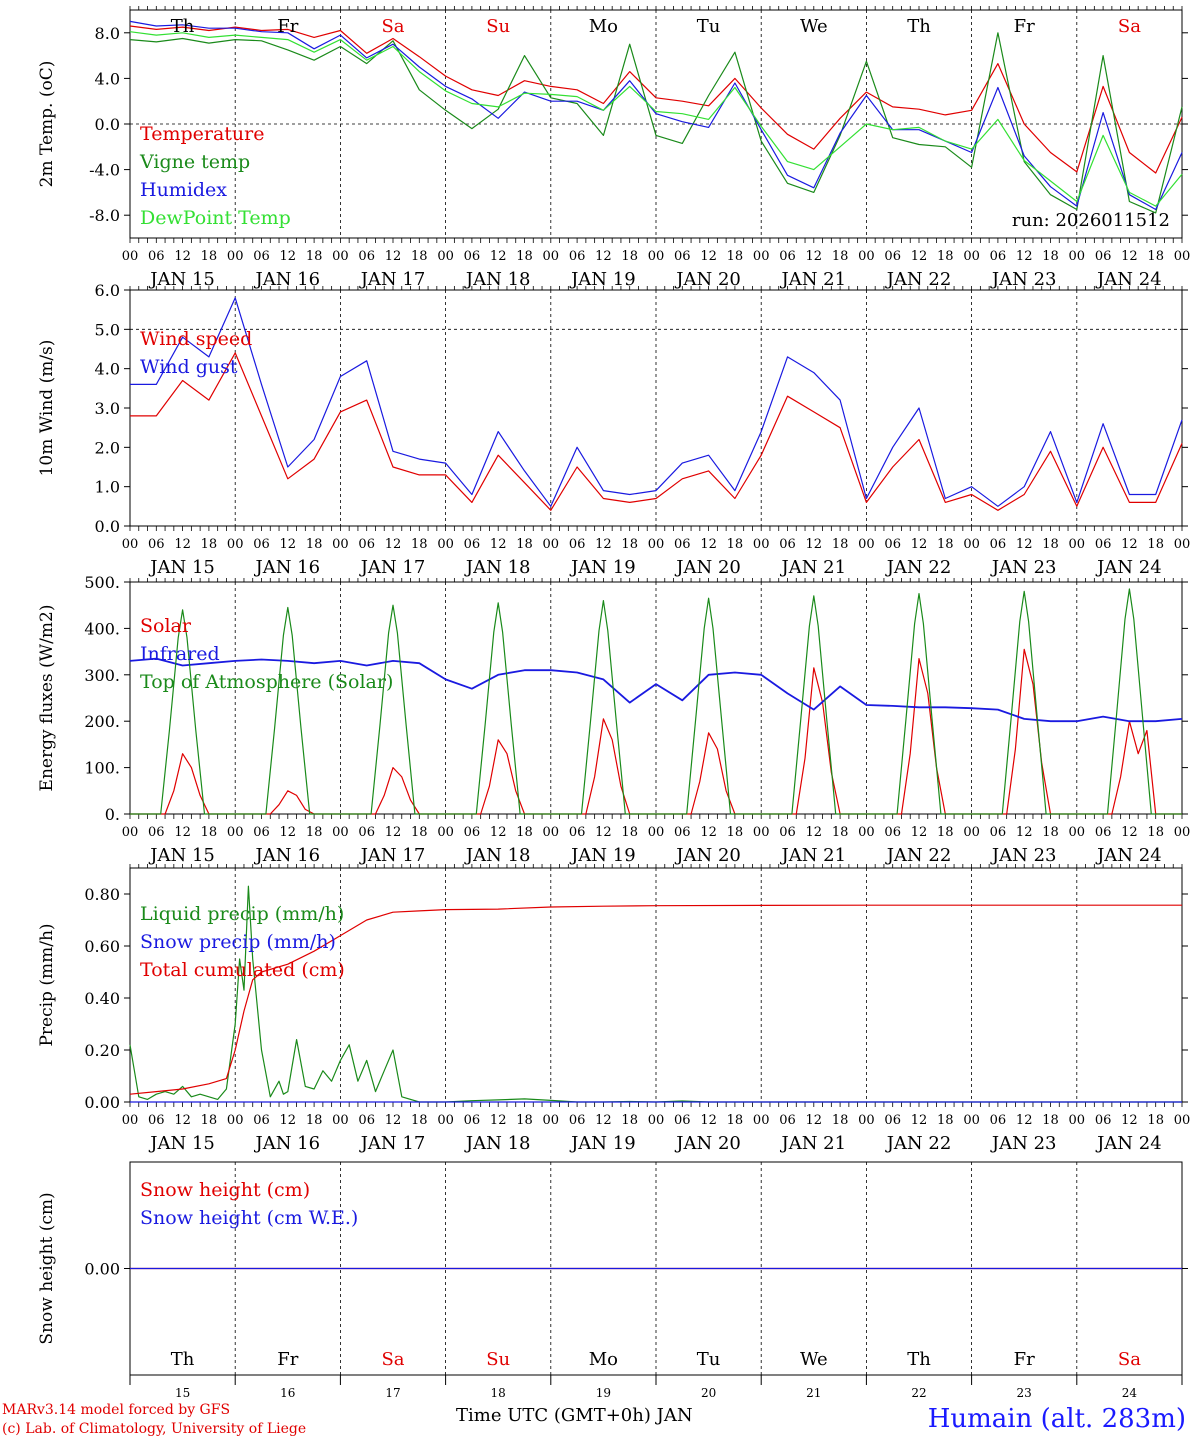 The image size is (1194, 1440). I want to click on series-line-temperature, so click(656, 99).